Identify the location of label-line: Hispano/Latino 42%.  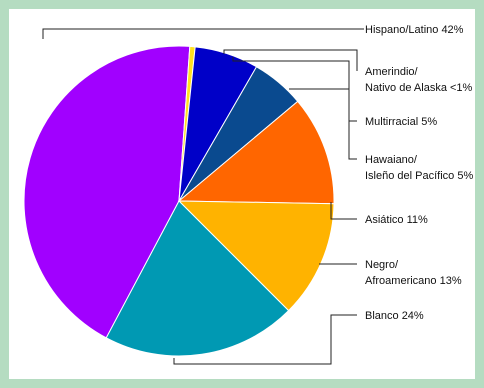
(414, 30).